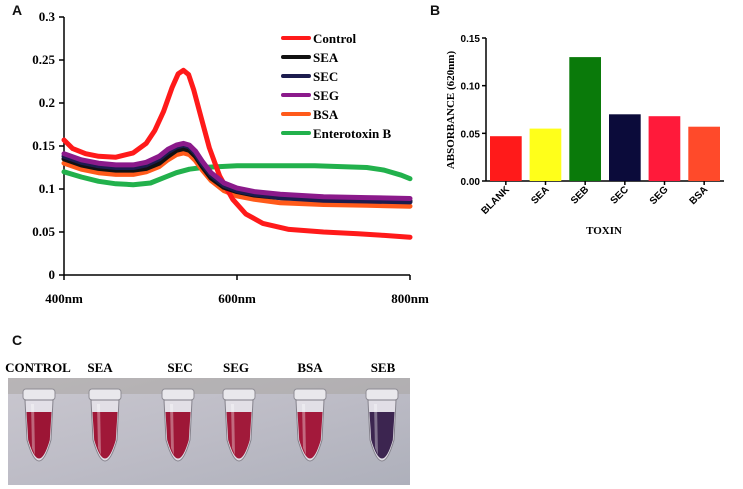 Image resolution: width=743 pixels, height=489 pixels. I want to click on legend-label: SEG, so click(326, 95).